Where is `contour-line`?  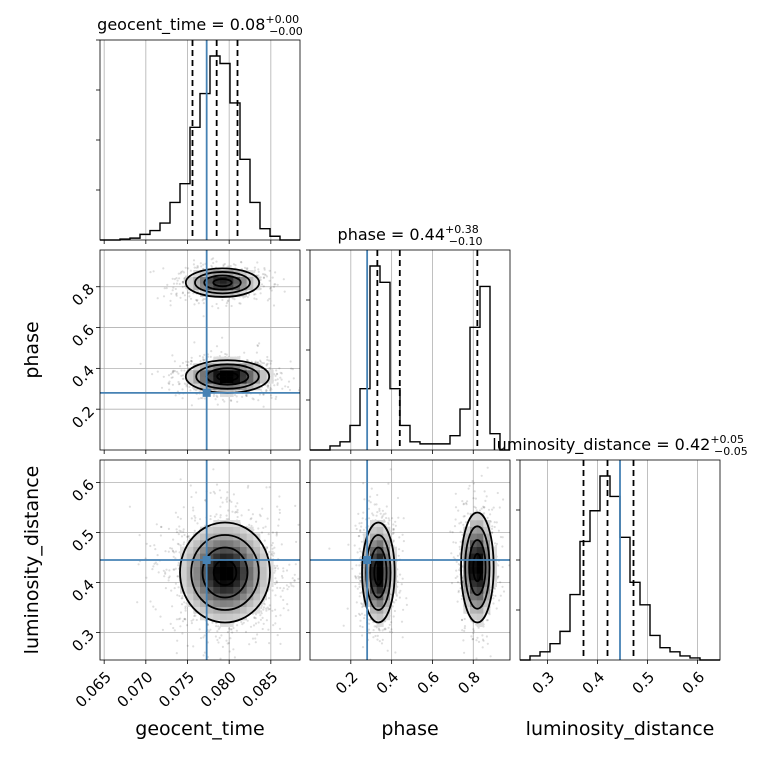
contour-line is located at coordinates (222, 282).